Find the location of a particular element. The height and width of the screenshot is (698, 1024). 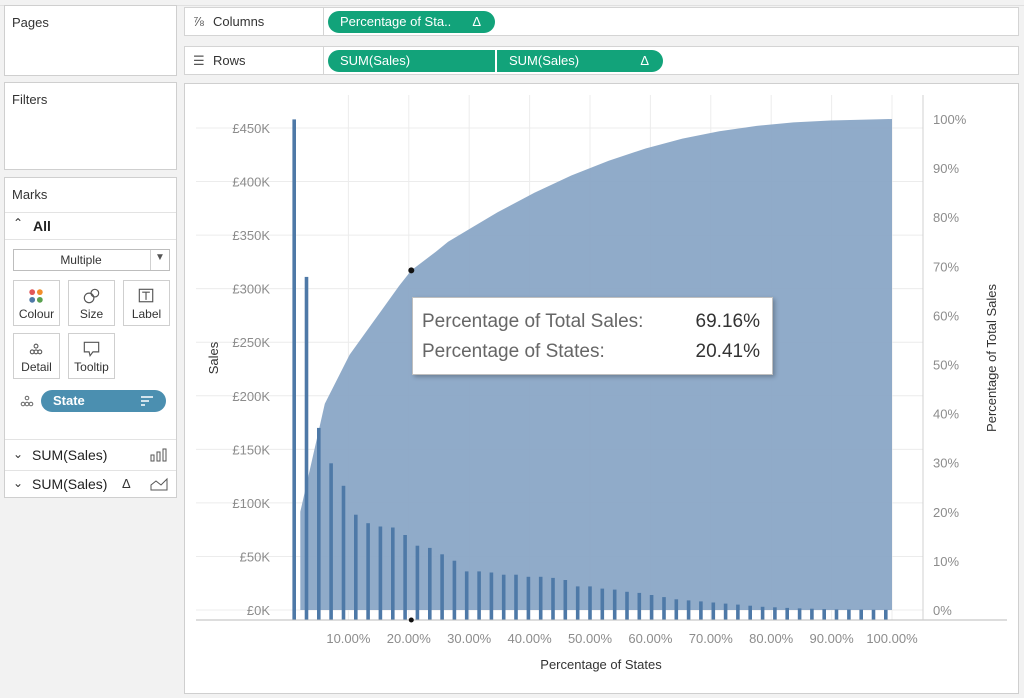

y-tick-label: £400K is located at coordinates (251, 182).